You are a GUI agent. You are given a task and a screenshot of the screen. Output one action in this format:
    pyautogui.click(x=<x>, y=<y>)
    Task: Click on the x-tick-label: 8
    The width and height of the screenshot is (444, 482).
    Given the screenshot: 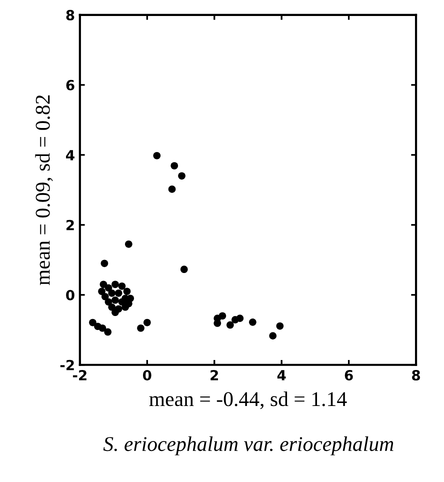 What is the action you would take?
    pyautogui.click(x=416, y=375)
    